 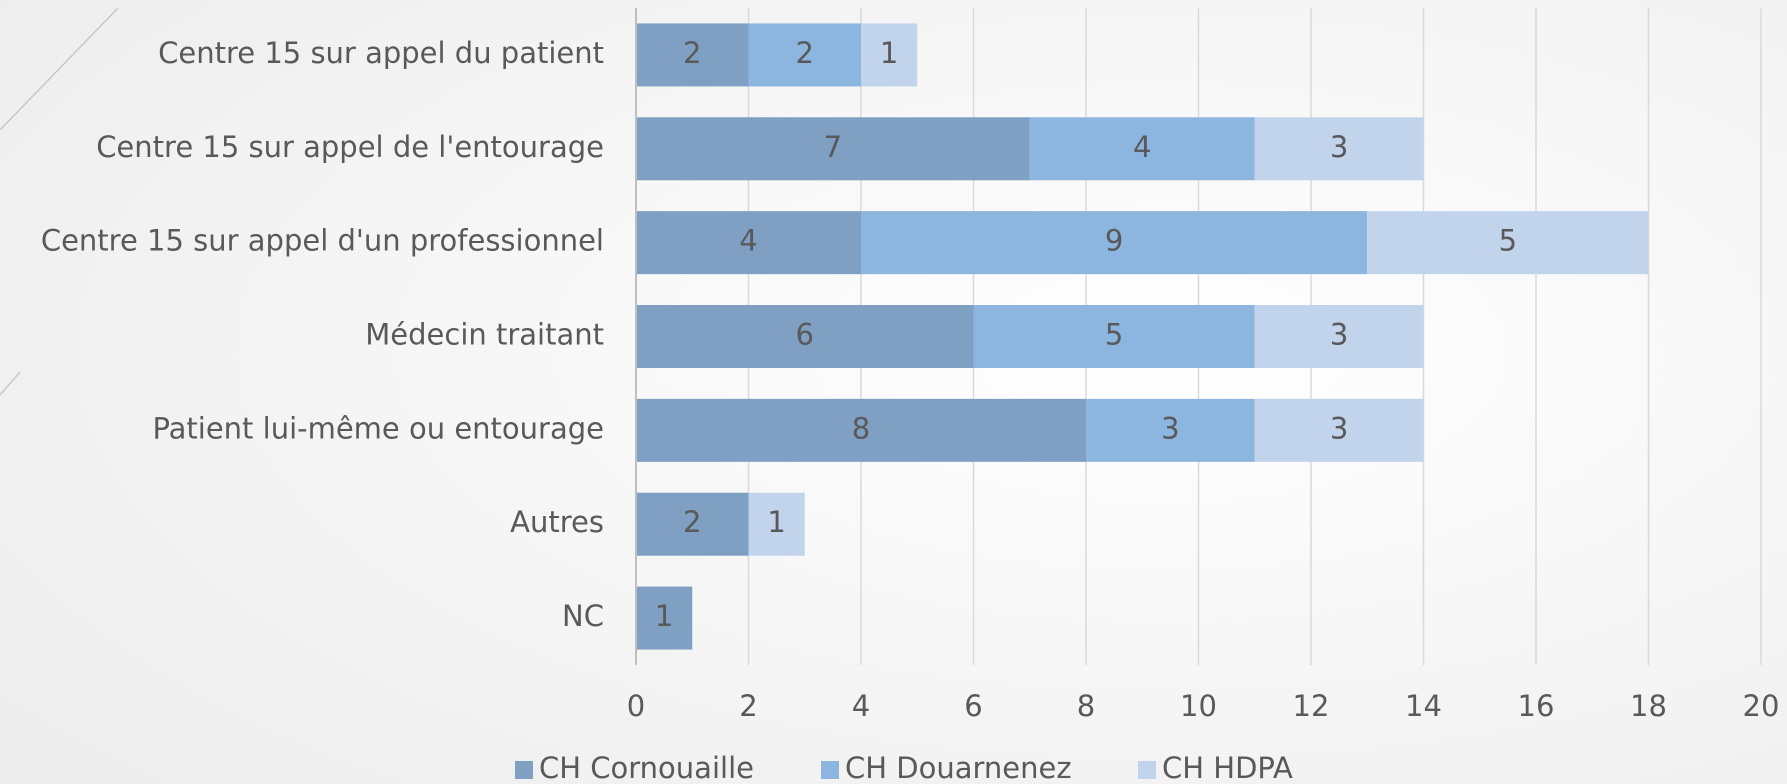 I want to click on y-tick-label: Autres, so click(x=557, y=522).